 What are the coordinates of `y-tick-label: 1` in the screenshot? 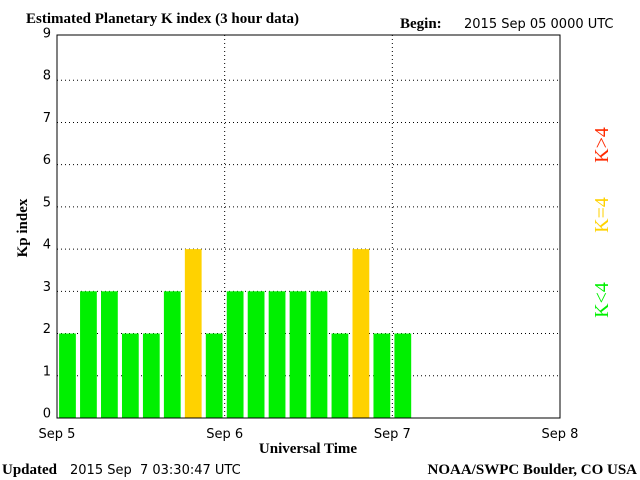 It's located at (47, 371).